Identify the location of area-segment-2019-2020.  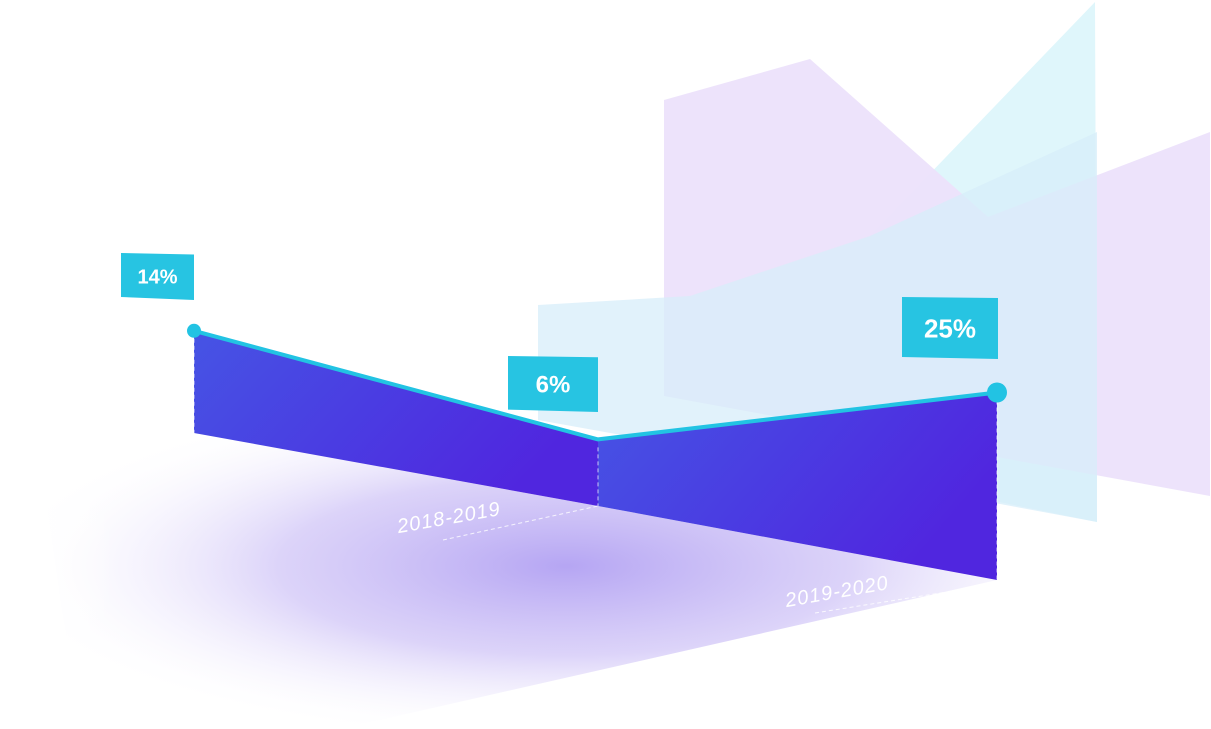
(797, 486).